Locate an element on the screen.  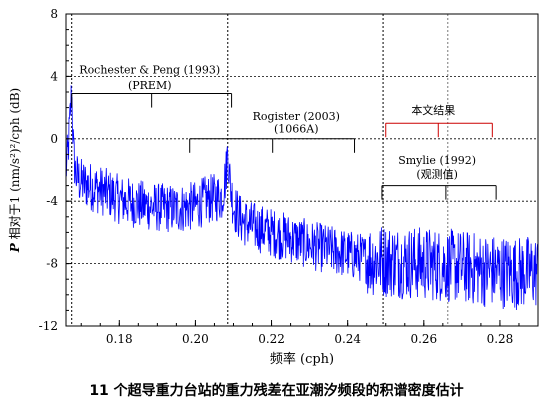
y-axis-label-symbol: P is located at coordinates (15, 247).